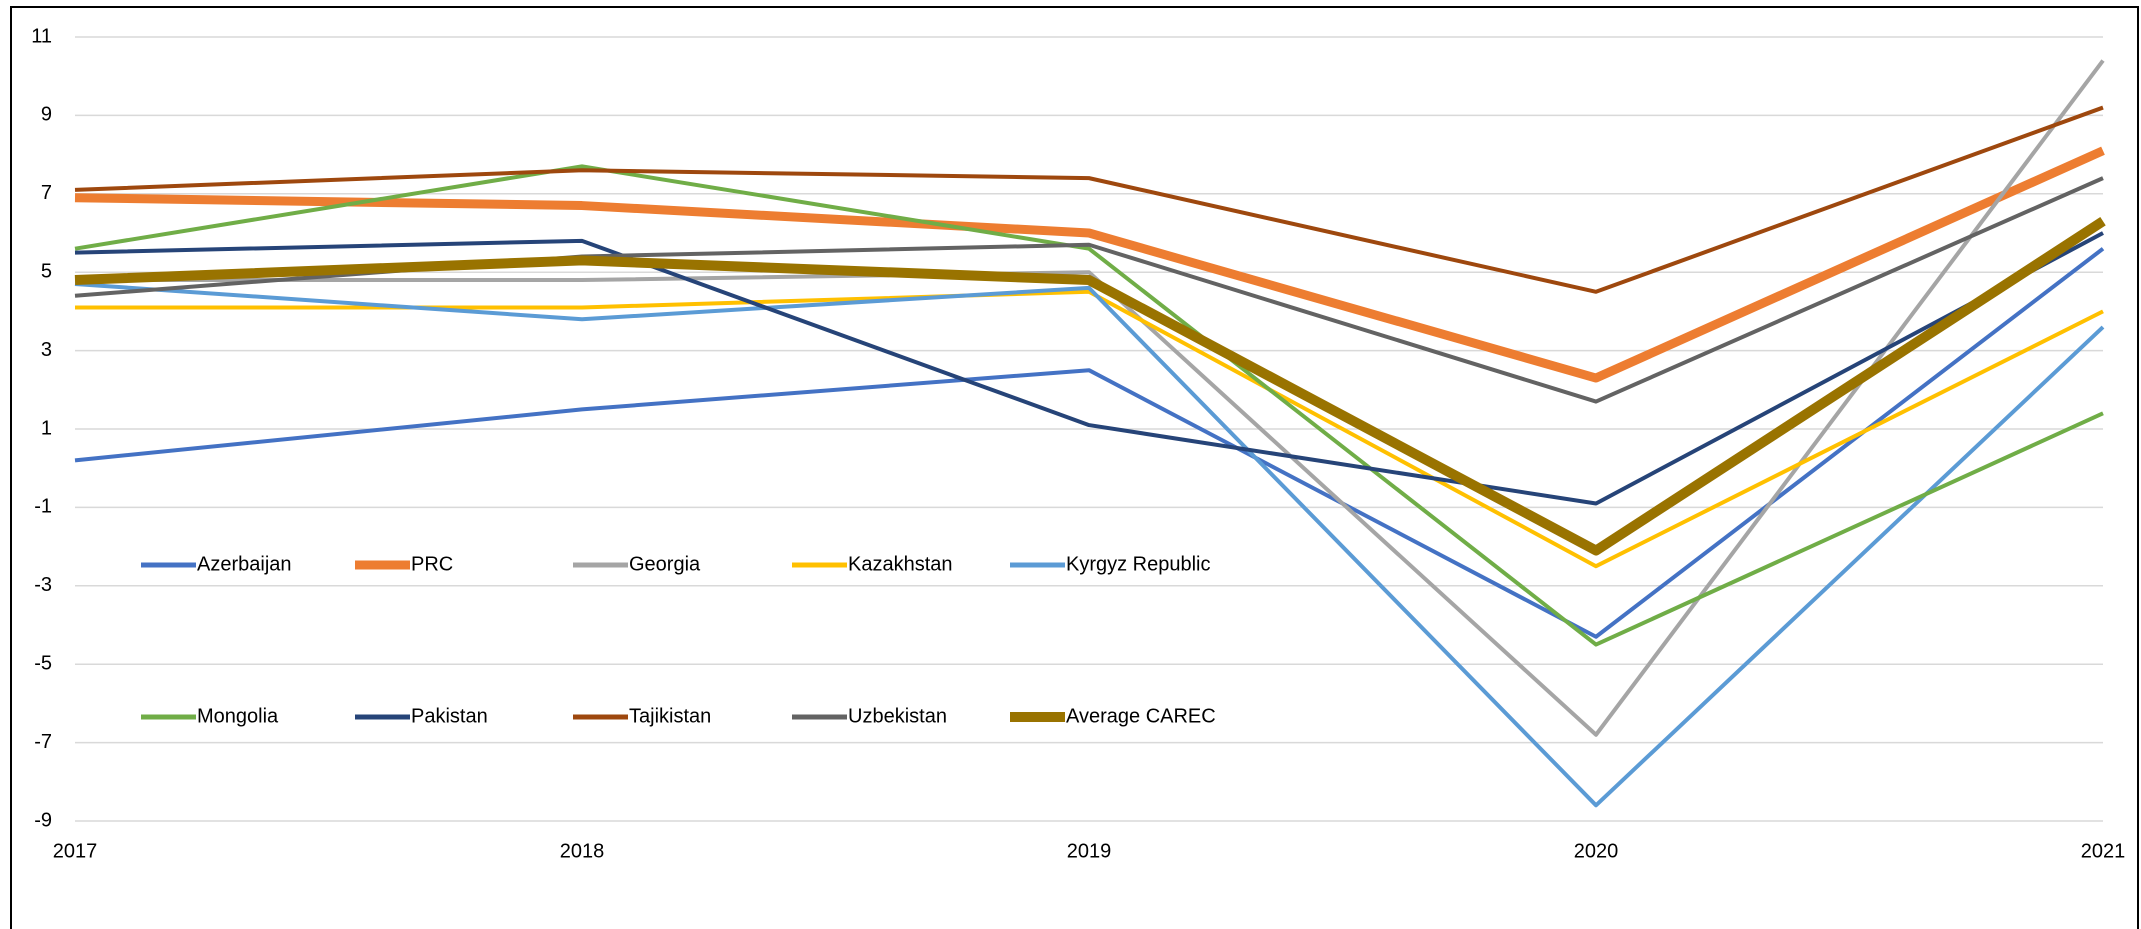 This screenshot has height=929, width=2141. I want to click on legend-label: Mongolia, so click(238, 716).